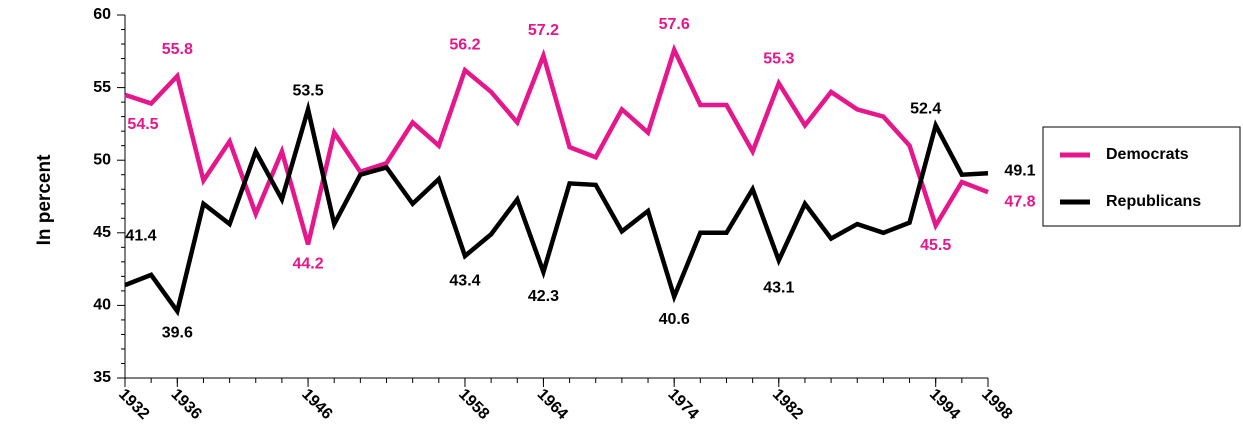 The image size is (1243, 433). What do you see at coordinates (674, 319) in the screenshot?
I see `data-label: 40.6` at bounding box center [674, 319].